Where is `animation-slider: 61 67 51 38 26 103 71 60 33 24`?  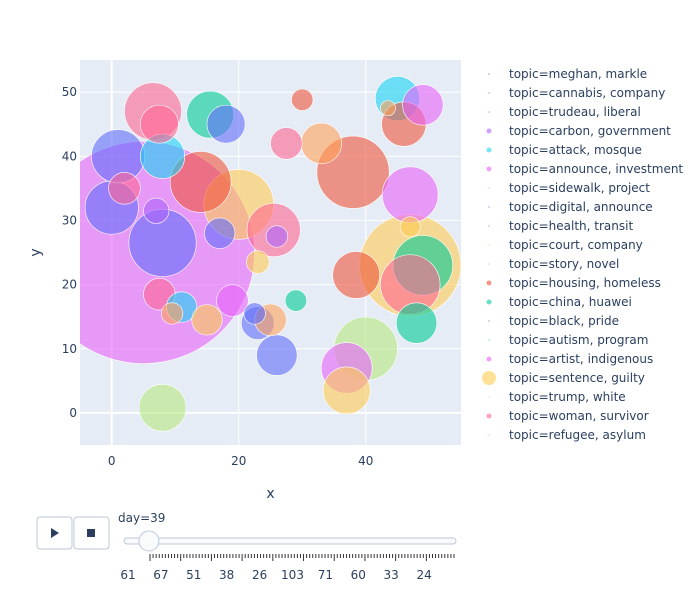
animation-slider: 61 67 51 38 26 103 71 60 33 24 is located at coordinates (288, 556).